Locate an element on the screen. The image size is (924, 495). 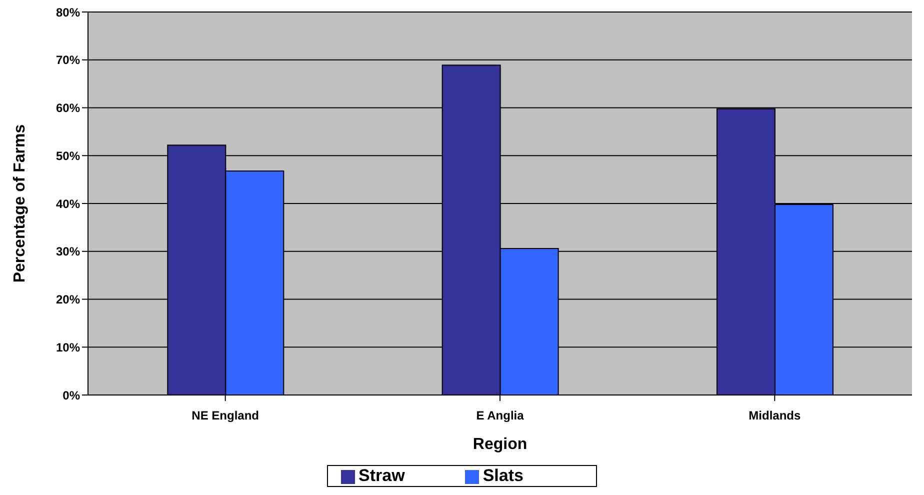
legend-label: Slats is located at coordinates (503, 475).